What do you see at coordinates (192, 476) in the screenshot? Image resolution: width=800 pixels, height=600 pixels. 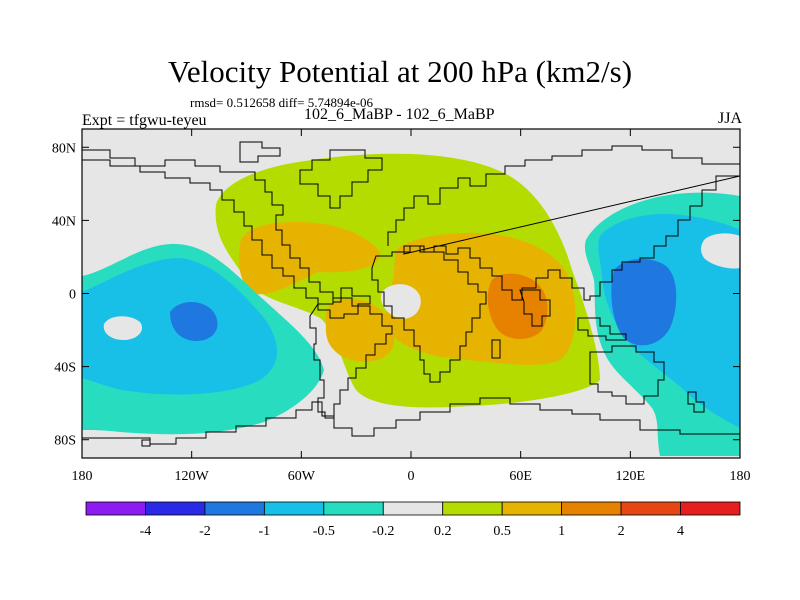 I see `x-tick-label: 120W` at bounding box center [192, 476].